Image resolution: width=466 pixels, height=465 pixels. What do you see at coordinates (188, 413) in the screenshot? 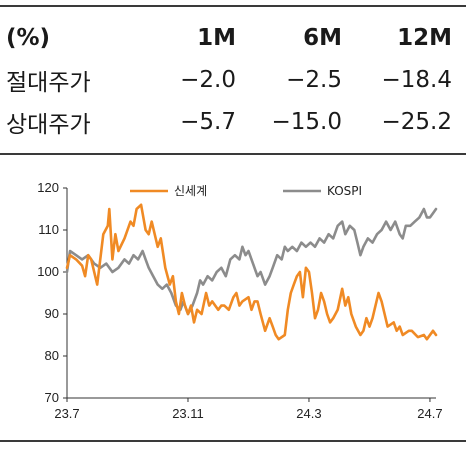
I see `x-tick-label: 23.11` at bounding box center [188, 413].